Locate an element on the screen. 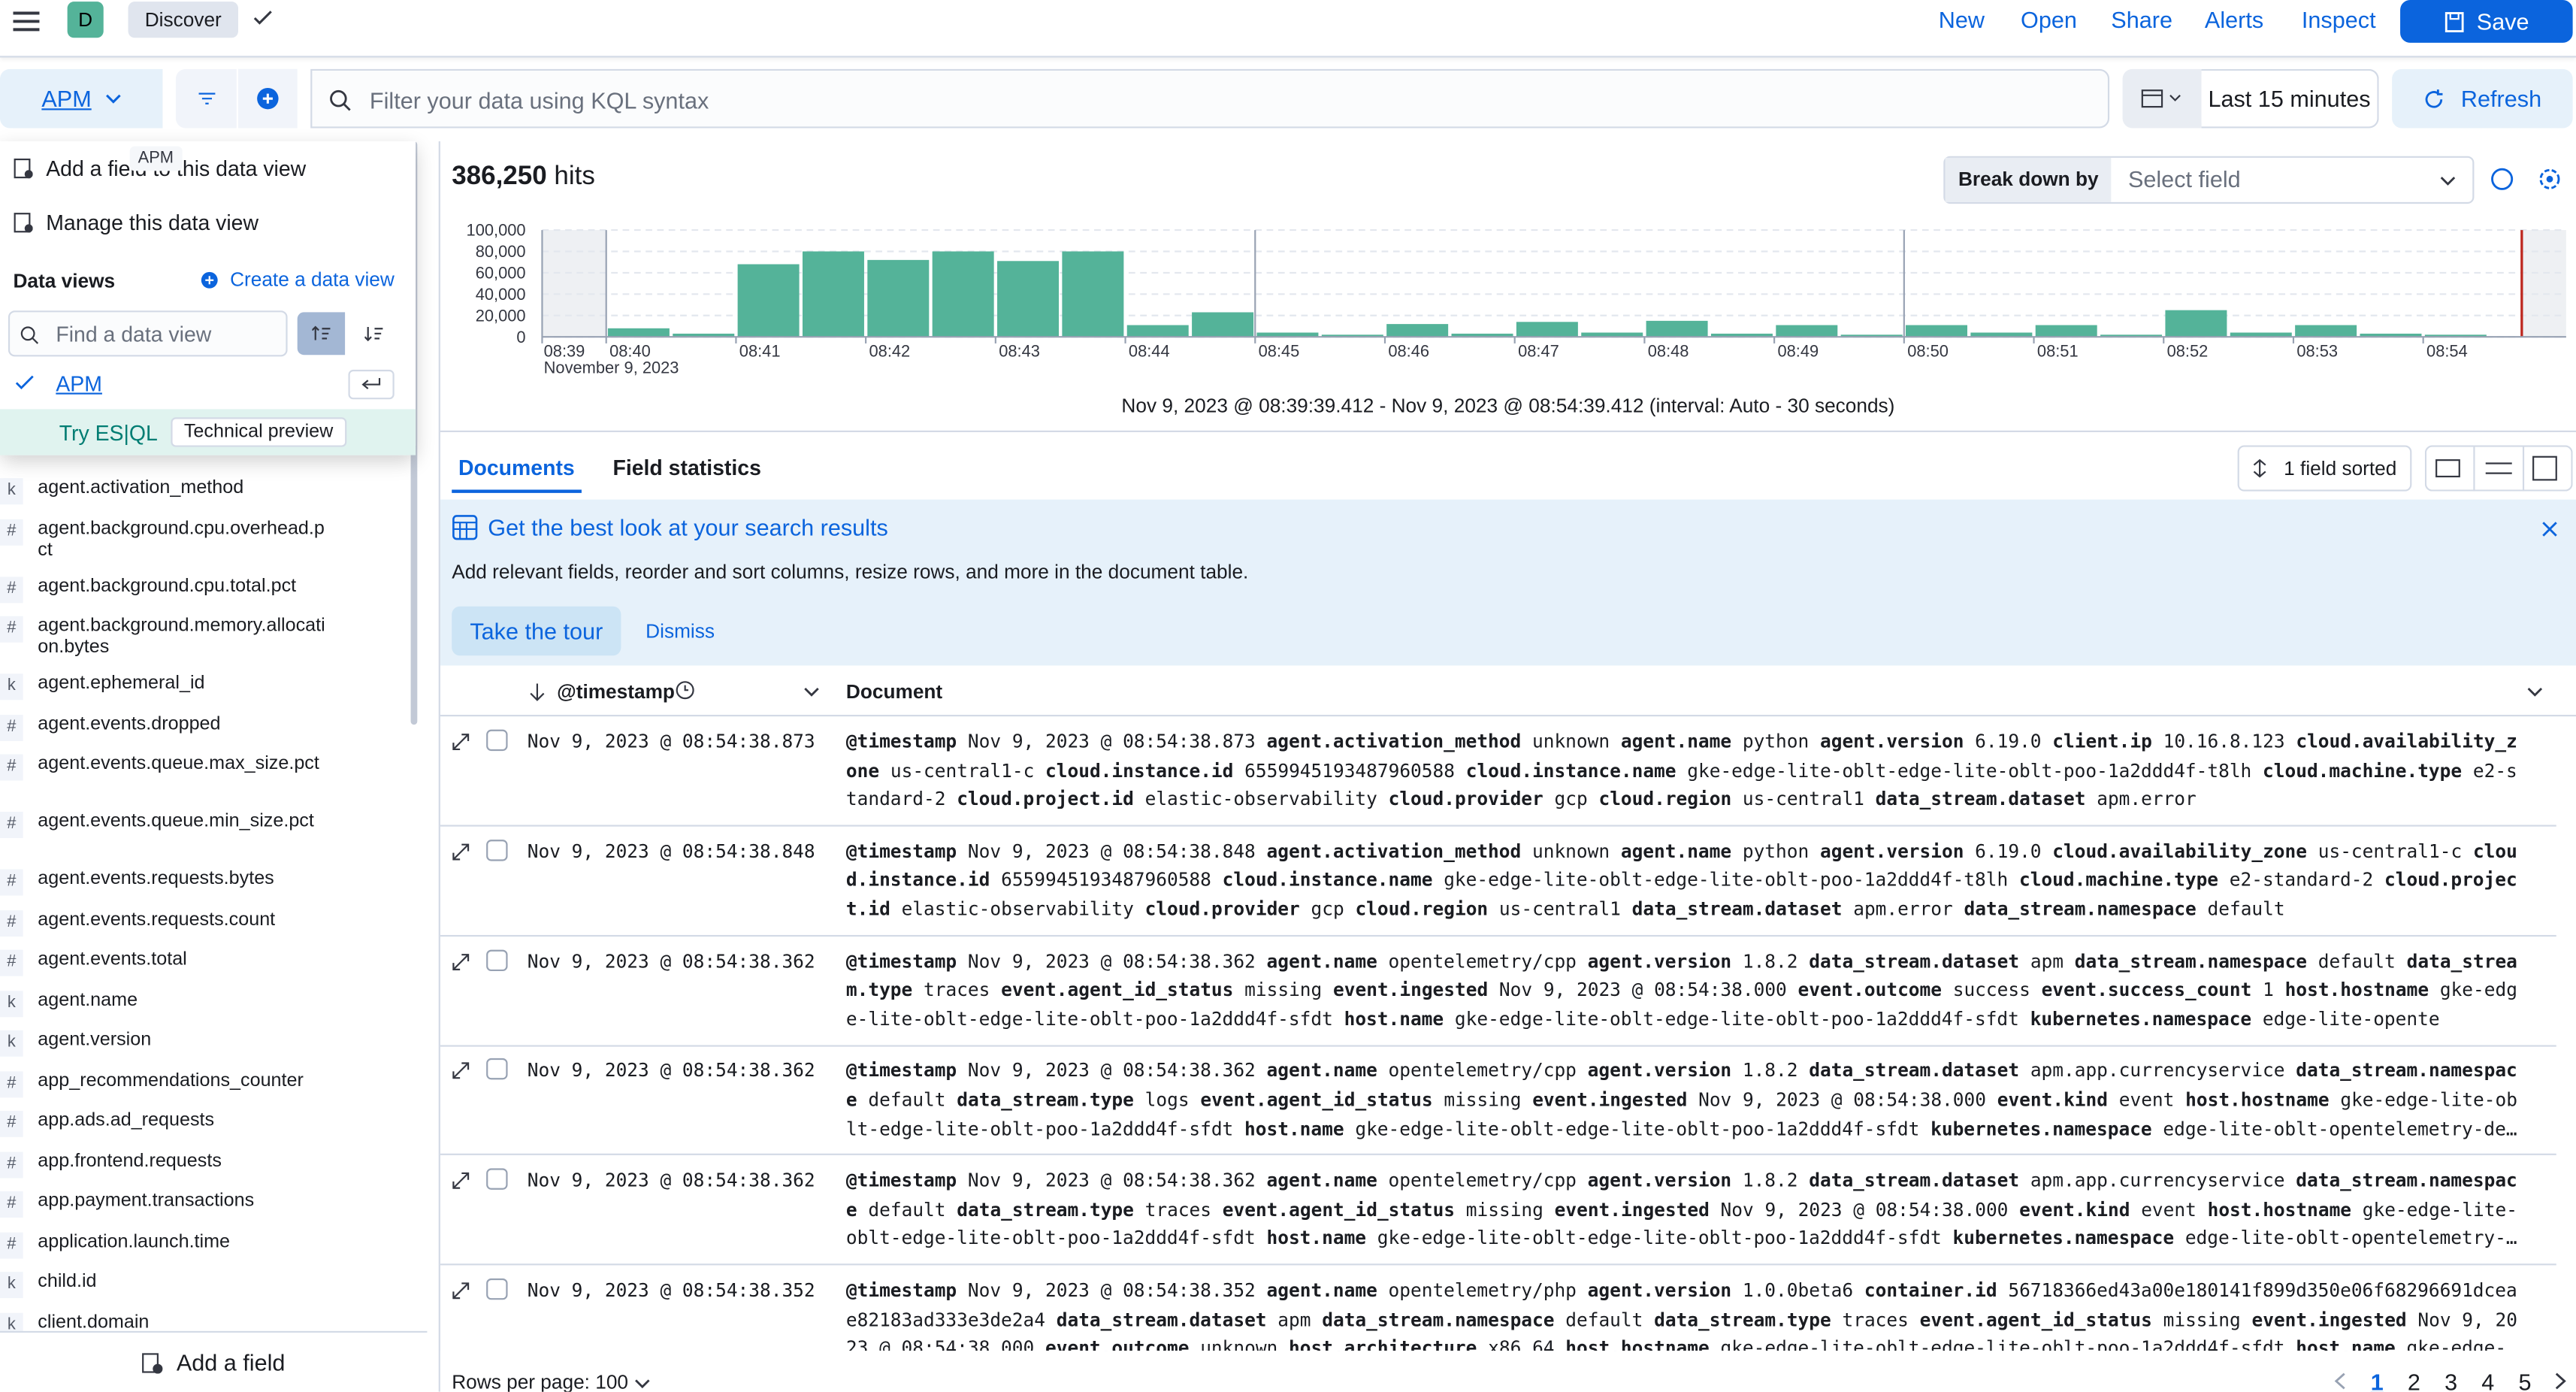 The image size is (2576, 1392). tab-documents: Documents is located at coordinates (517, 474).